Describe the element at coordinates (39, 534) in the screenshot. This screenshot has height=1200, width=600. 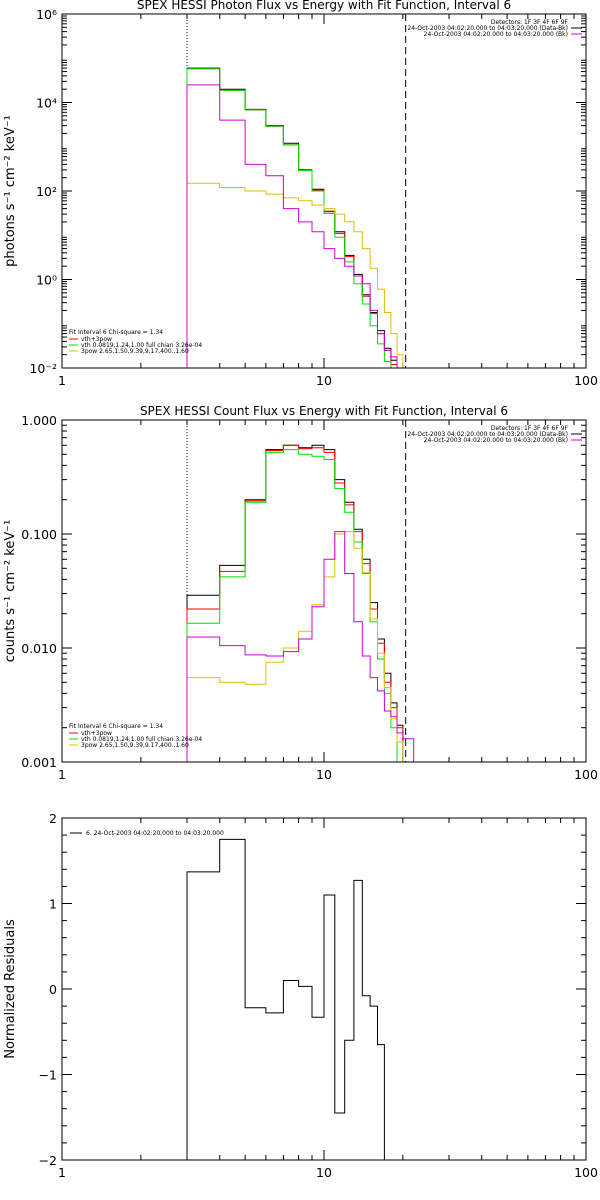
I see `y-tick-label: 0.100` at that location.